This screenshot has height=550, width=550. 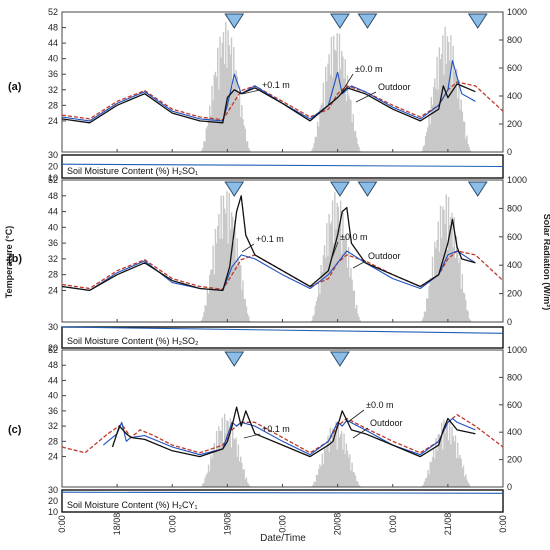 What do you see at coordinates (514, 405) in the screenshot?
I see `y-right-tick-label: 600` at bounding box center [514, 405].